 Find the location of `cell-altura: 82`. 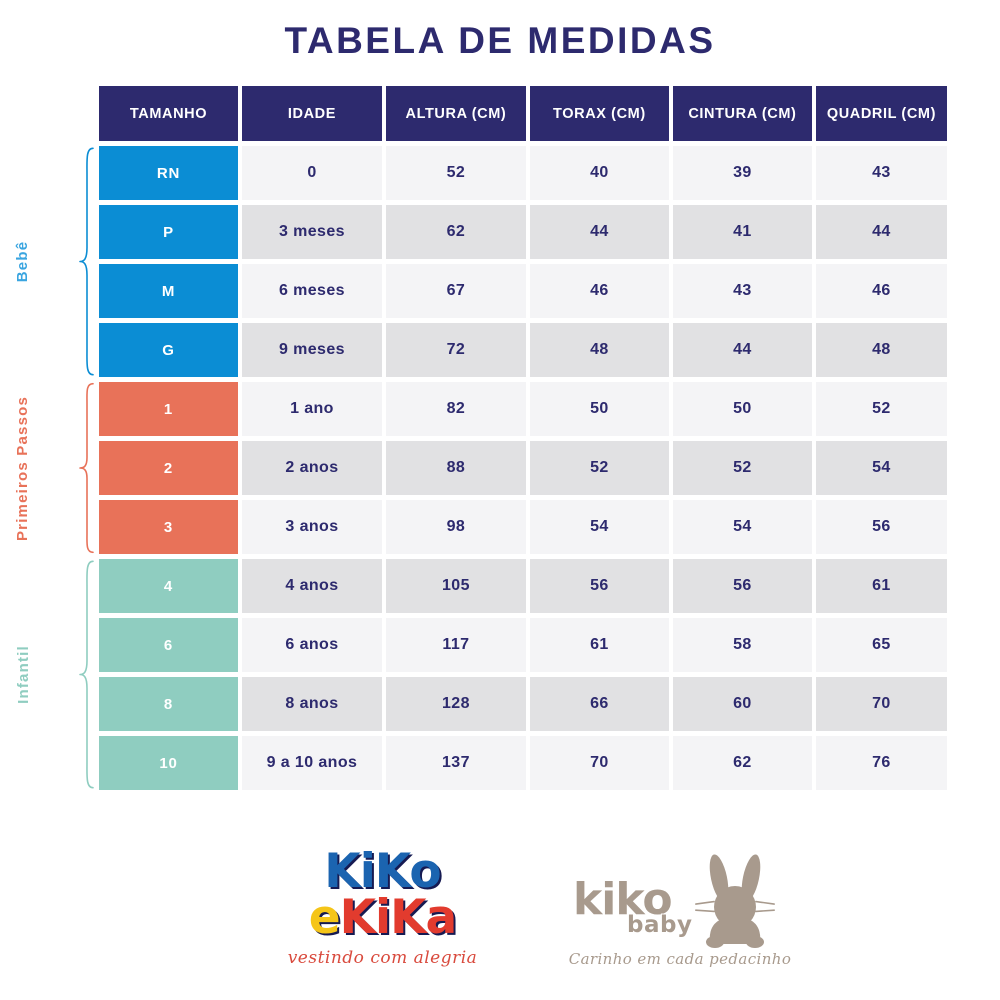

cell-altura: 82 is located at coordinates (455, 409).